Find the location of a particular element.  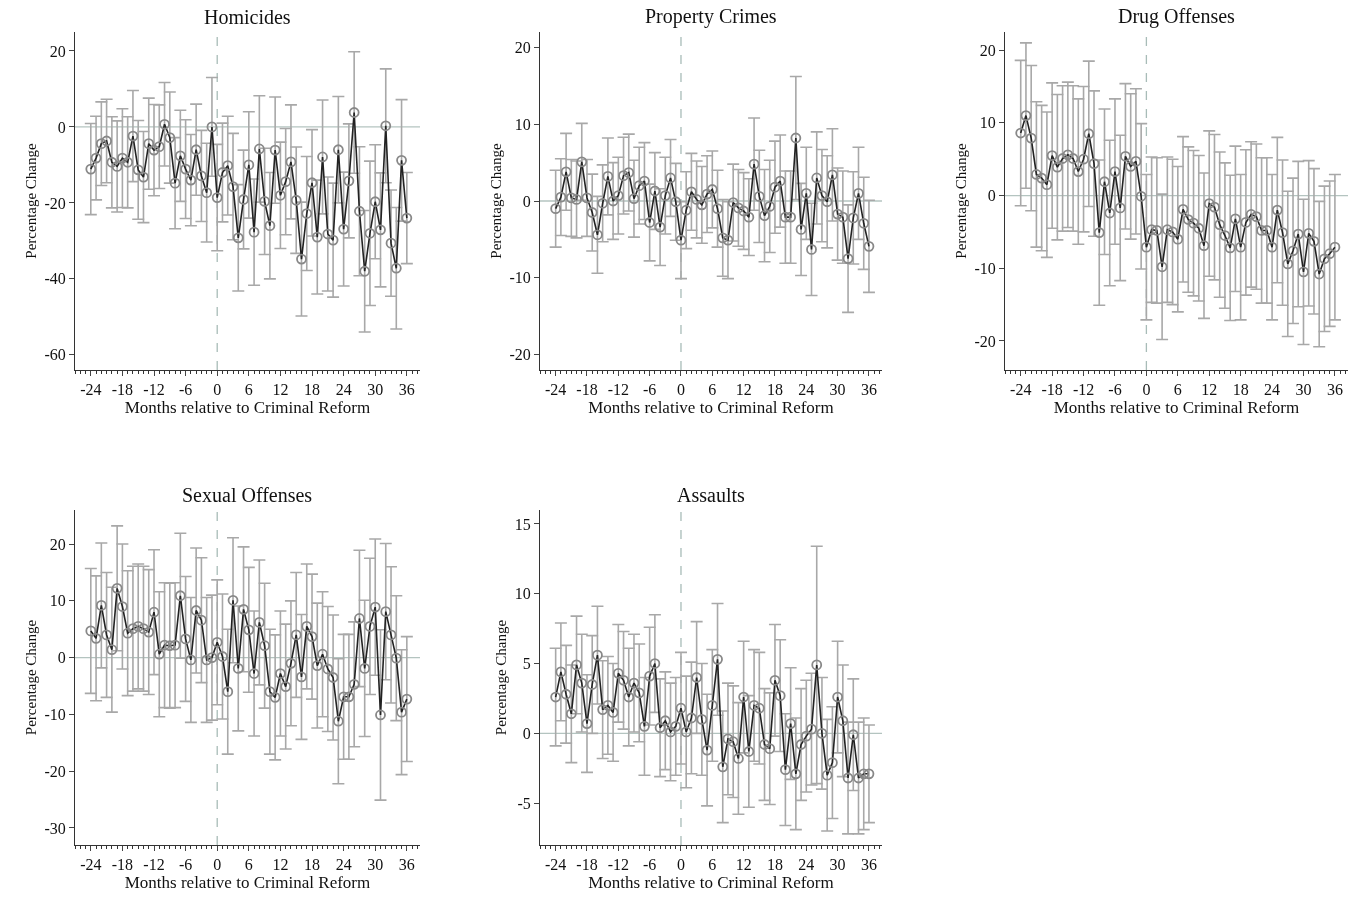

y-tick-label: -40 is located at coordinates (55, 279).